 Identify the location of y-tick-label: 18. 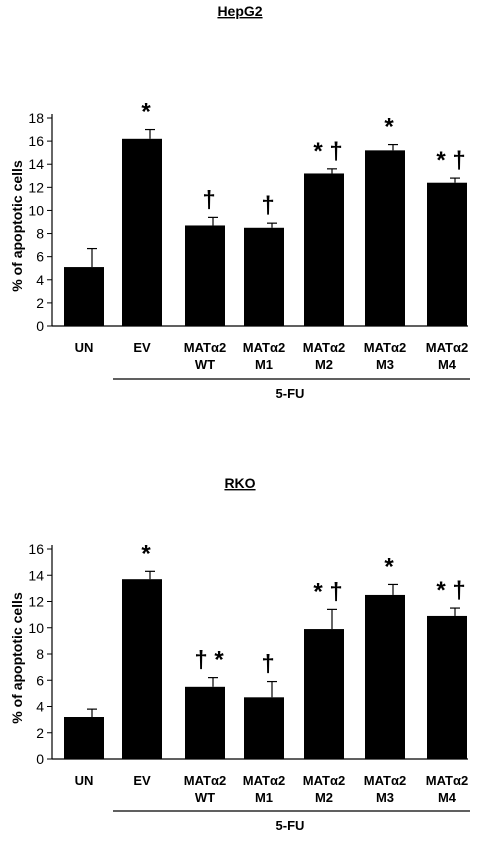
(36, 118).